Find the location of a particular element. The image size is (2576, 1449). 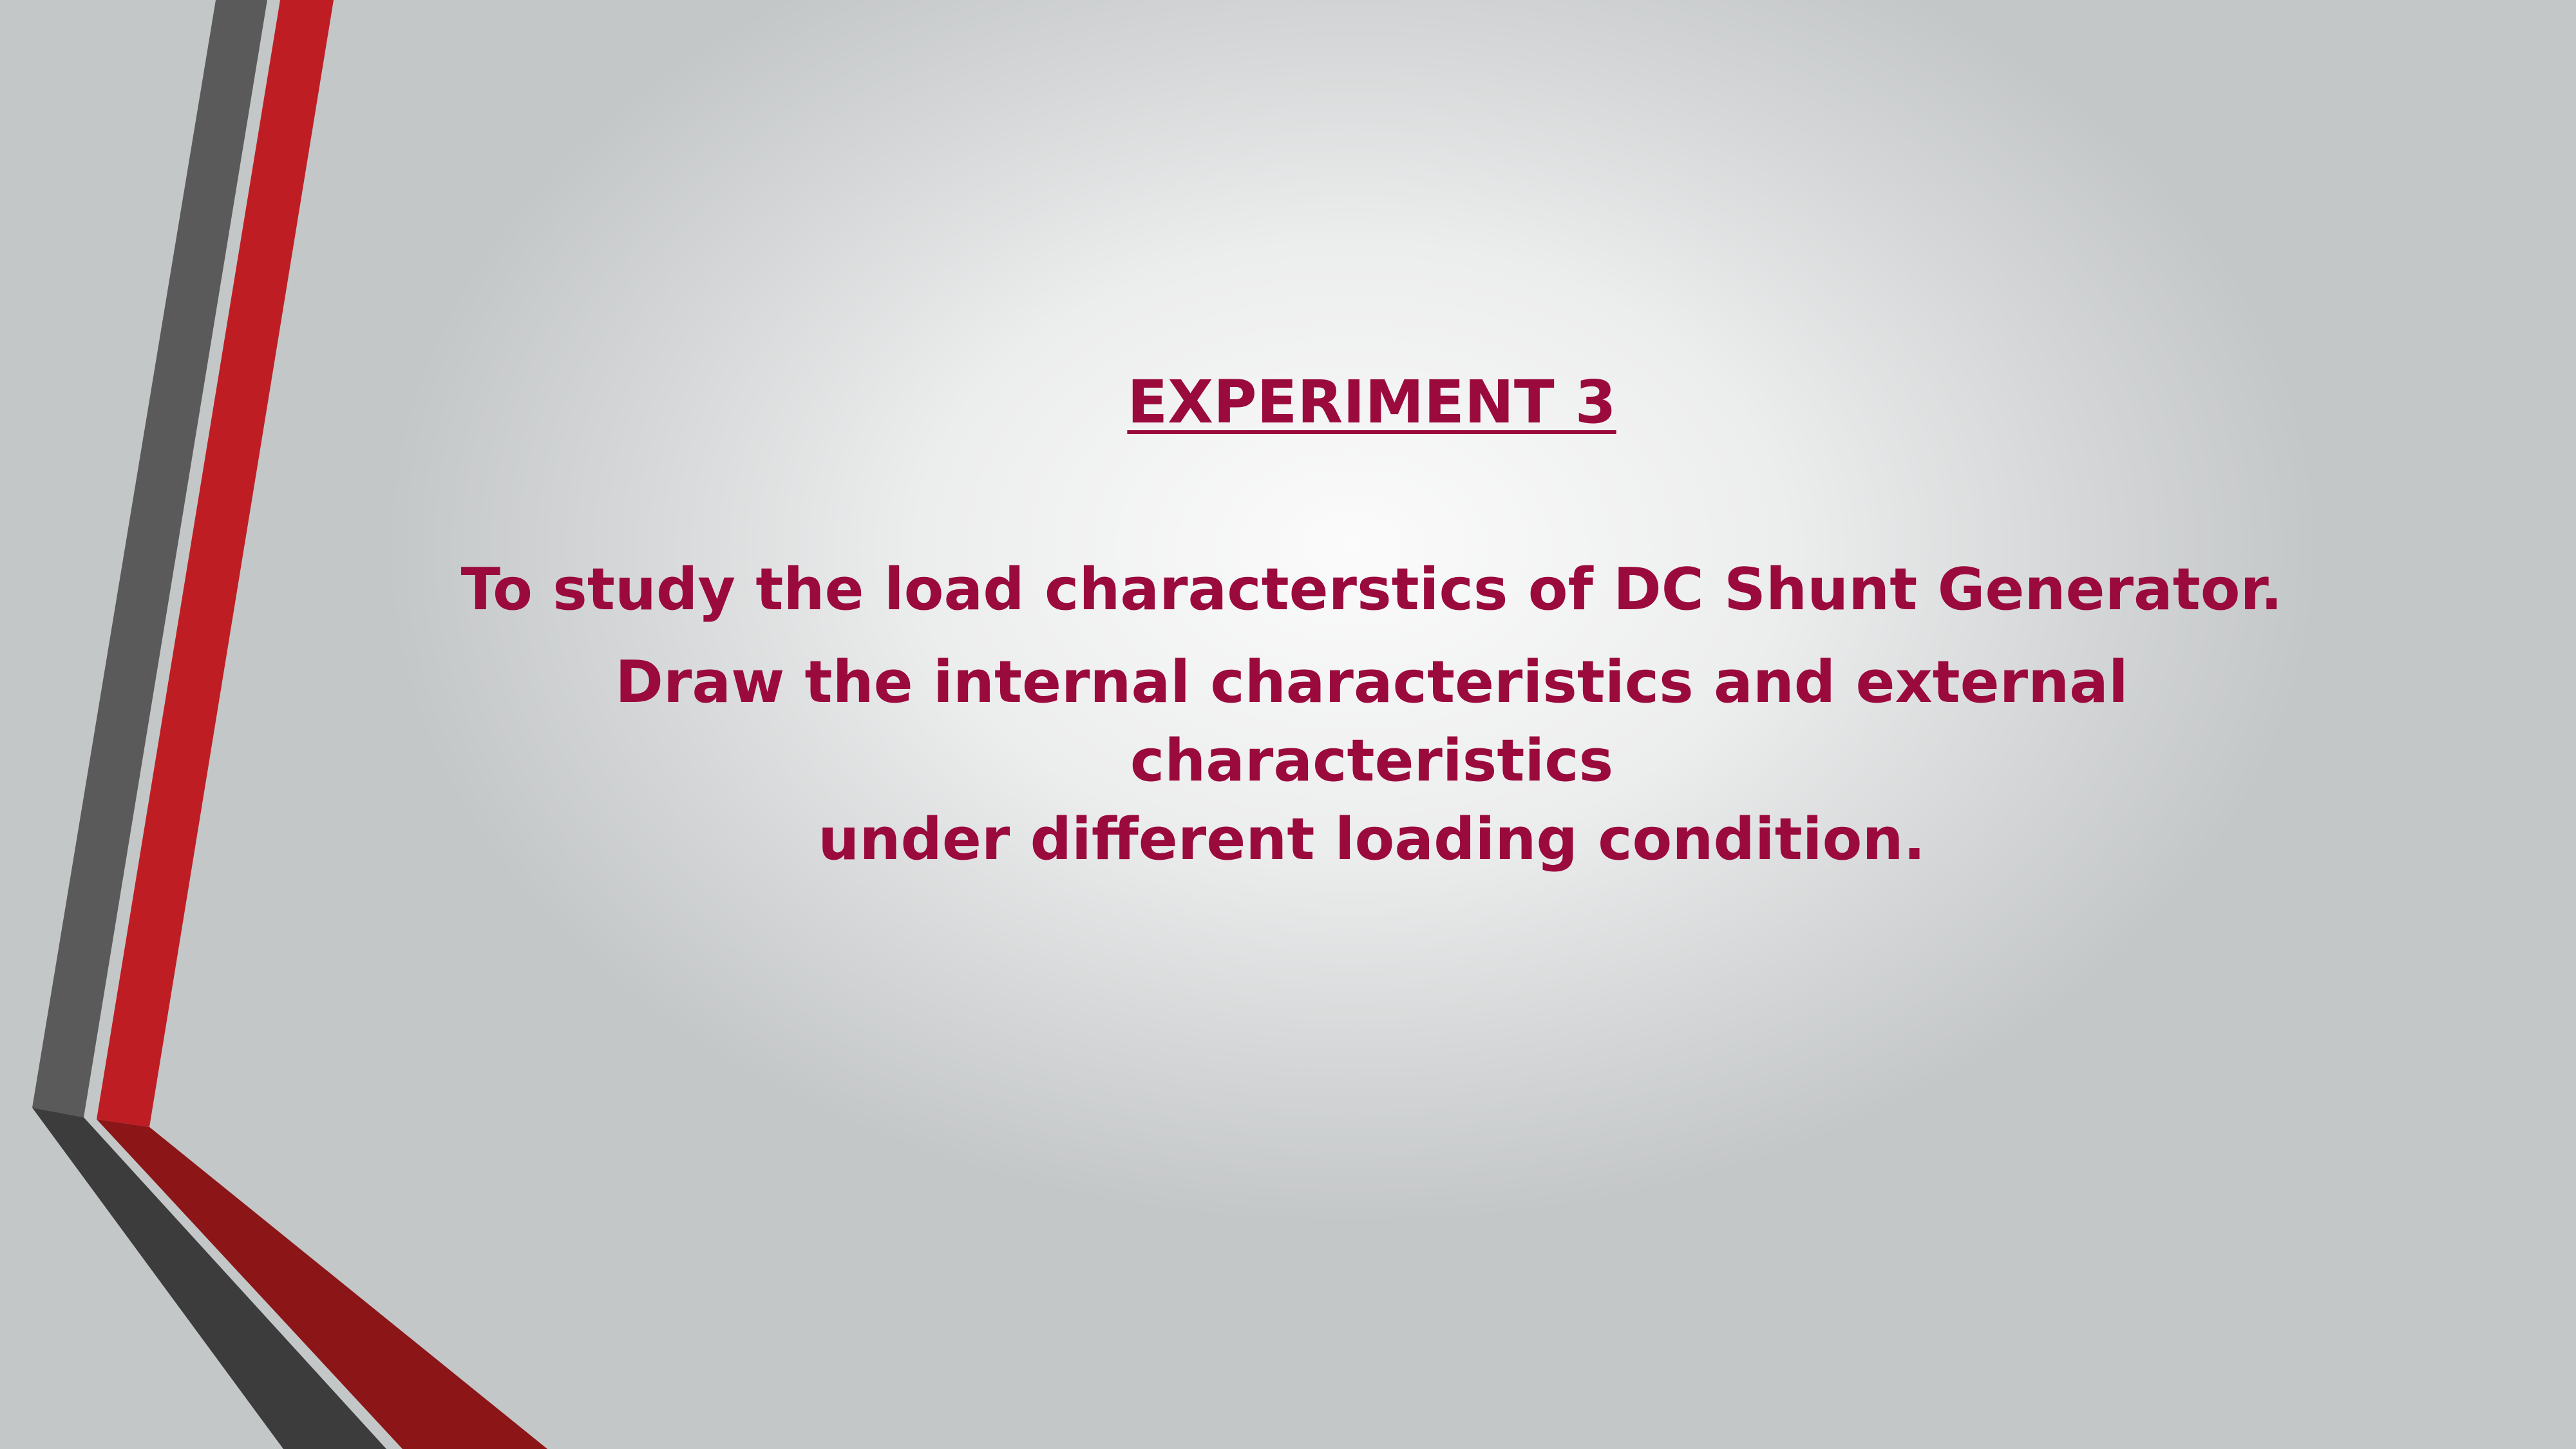

paragraph-gap is located at coordinates (1372, 636).